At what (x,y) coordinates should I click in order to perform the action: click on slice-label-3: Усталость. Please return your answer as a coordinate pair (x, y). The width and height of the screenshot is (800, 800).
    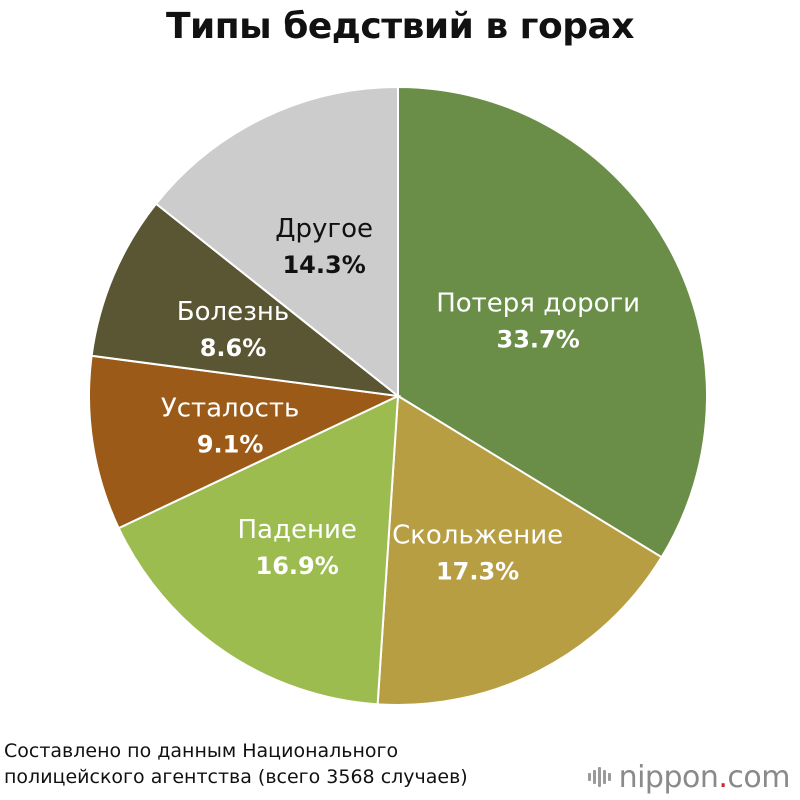
    Looking at the image, I should click on (230, 408).